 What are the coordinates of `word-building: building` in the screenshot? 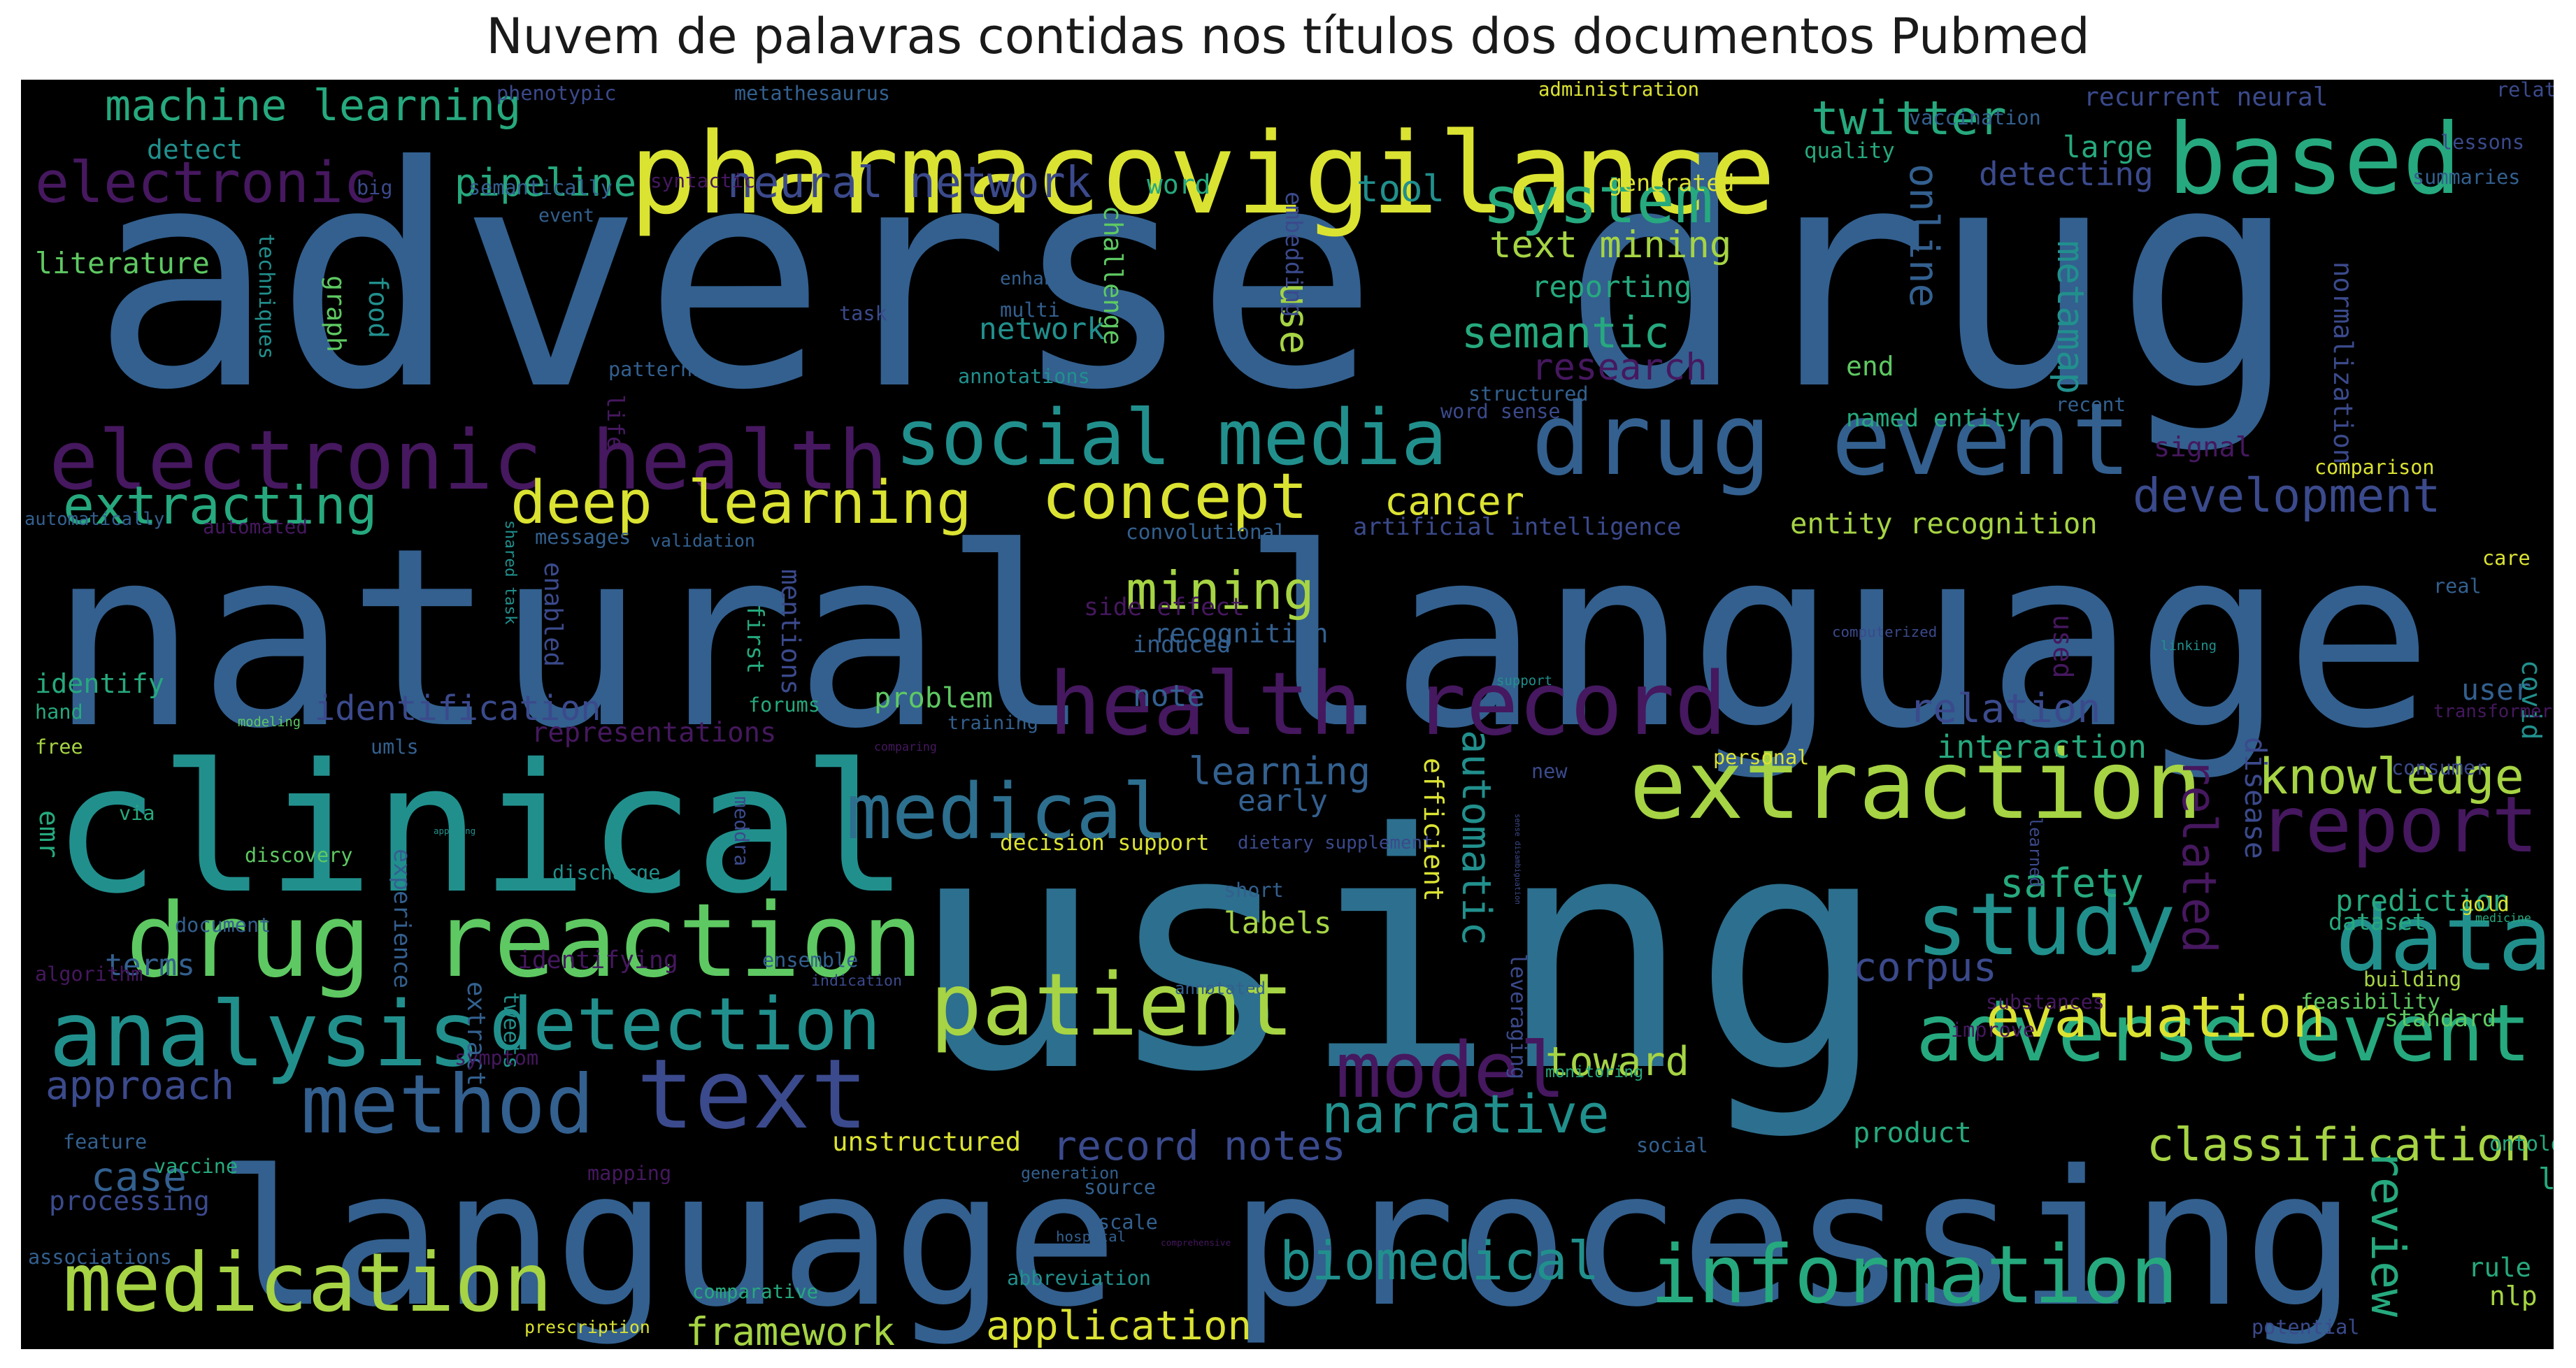 It's located at (2412, 979).